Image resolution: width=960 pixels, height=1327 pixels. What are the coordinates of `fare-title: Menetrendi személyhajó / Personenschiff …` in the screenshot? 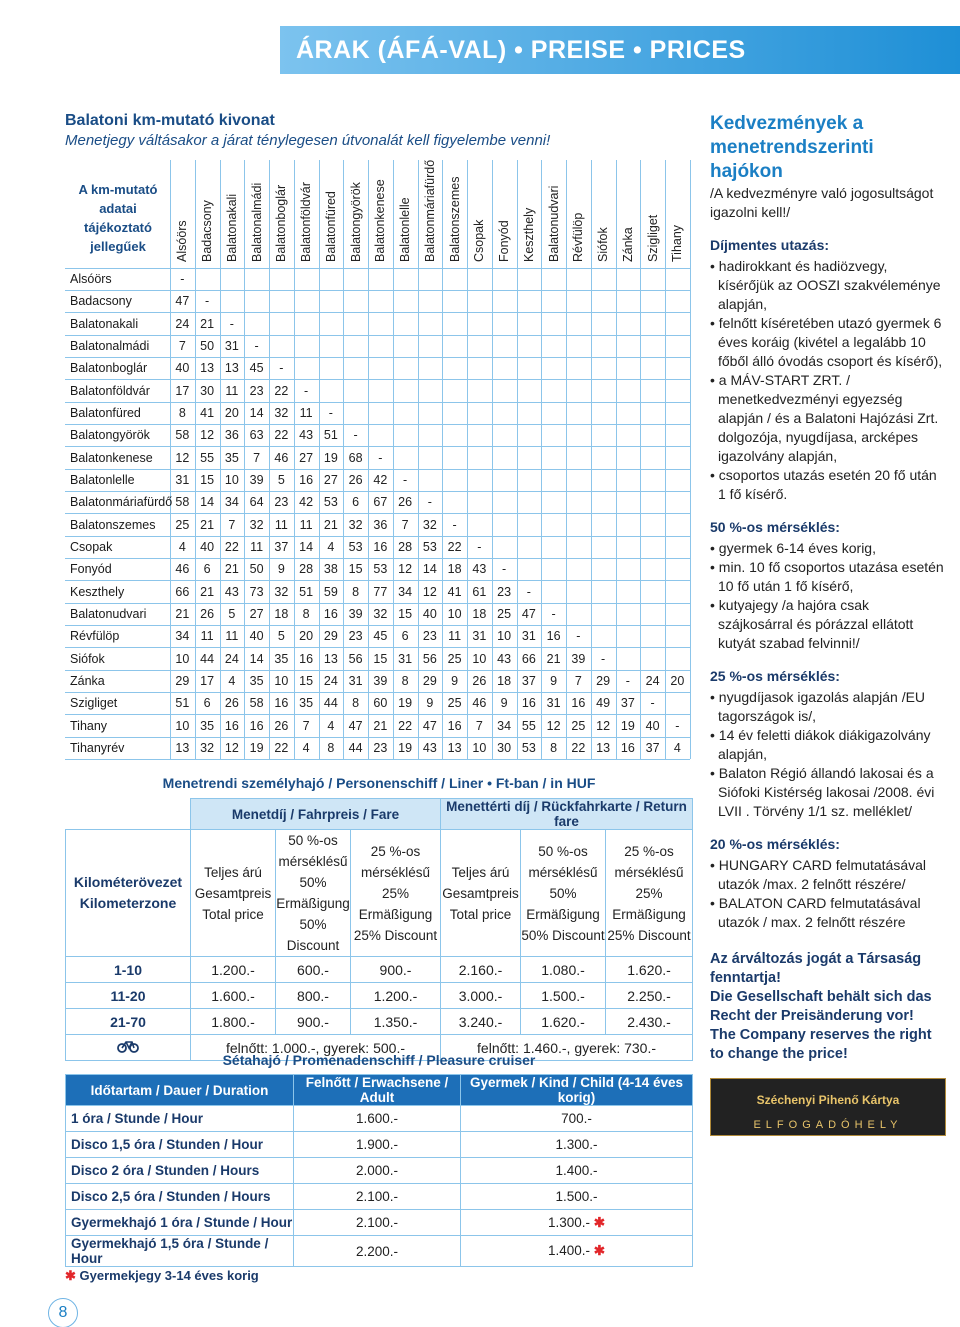 It's located at (379, 783).